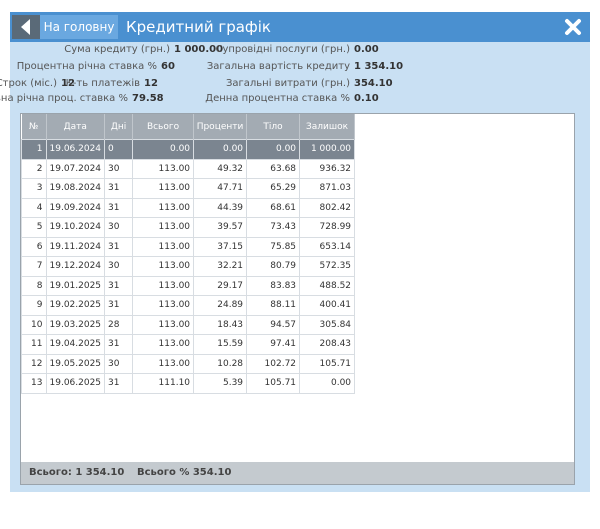 This screenshot has height=529, width=600. What do you see at coordinates (79, 27) in the screenshot?
I see `back-button: На головну` at bounding box center [79, 27].